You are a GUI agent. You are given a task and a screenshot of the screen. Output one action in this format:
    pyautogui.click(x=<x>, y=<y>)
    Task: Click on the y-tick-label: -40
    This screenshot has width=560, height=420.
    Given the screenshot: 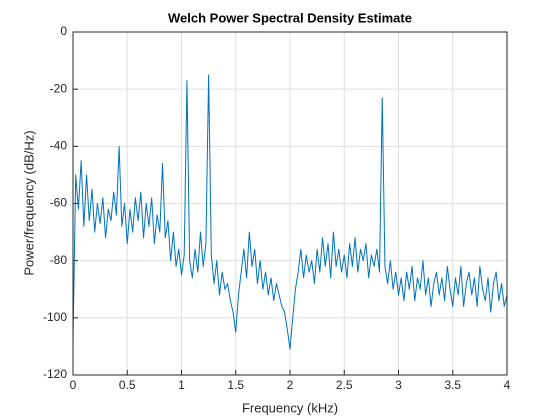 What is the action you would take?
    pyautogui.click(x=59, y=146)
    